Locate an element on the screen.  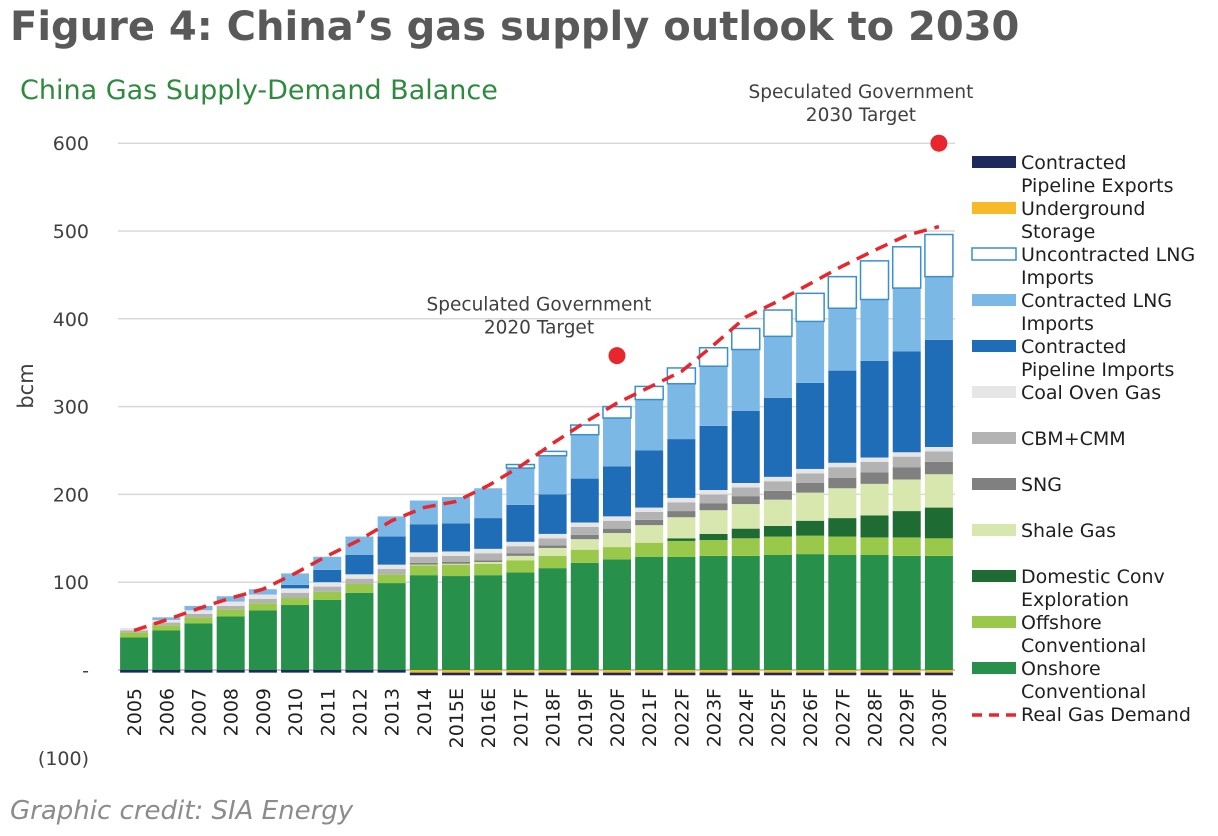
legend-label: Underground is located at coordinates (1083, 209).